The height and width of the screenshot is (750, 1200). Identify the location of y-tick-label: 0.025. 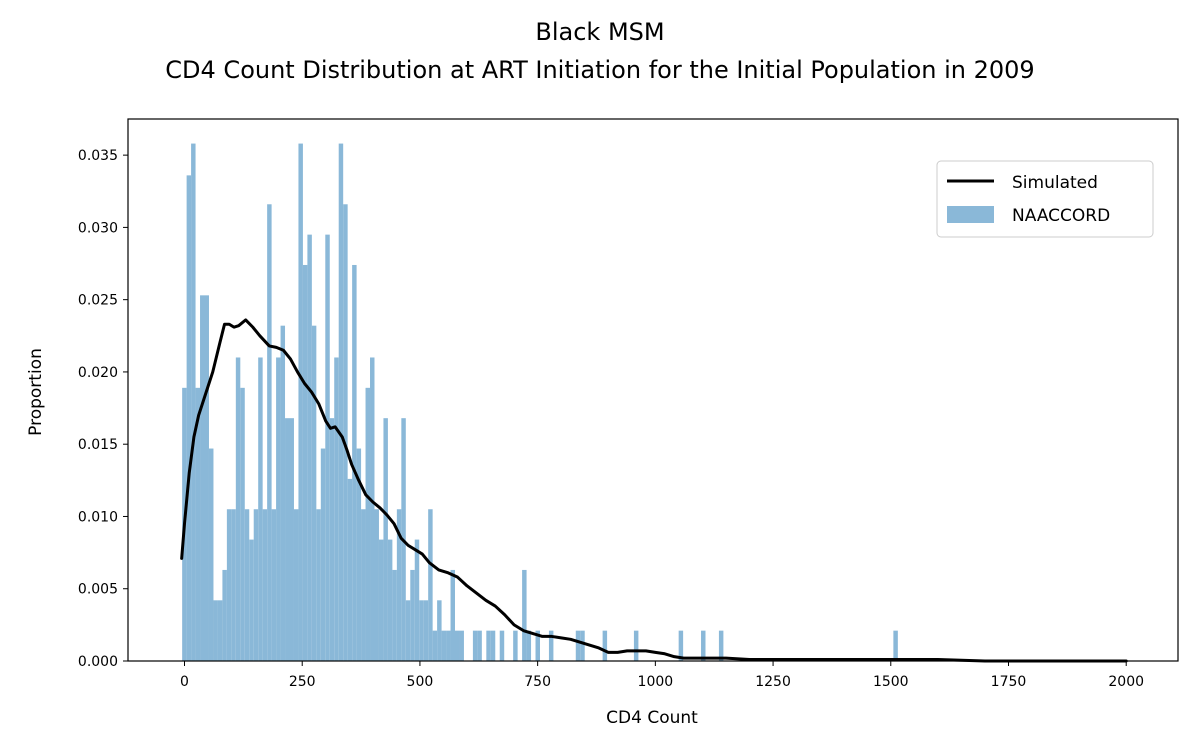
(98, 301).